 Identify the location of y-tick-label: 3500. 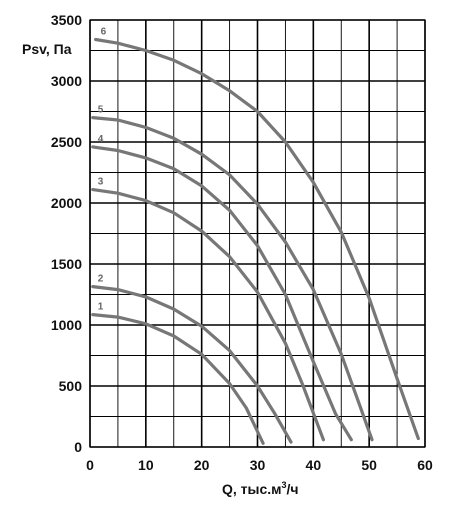
(66, 20).